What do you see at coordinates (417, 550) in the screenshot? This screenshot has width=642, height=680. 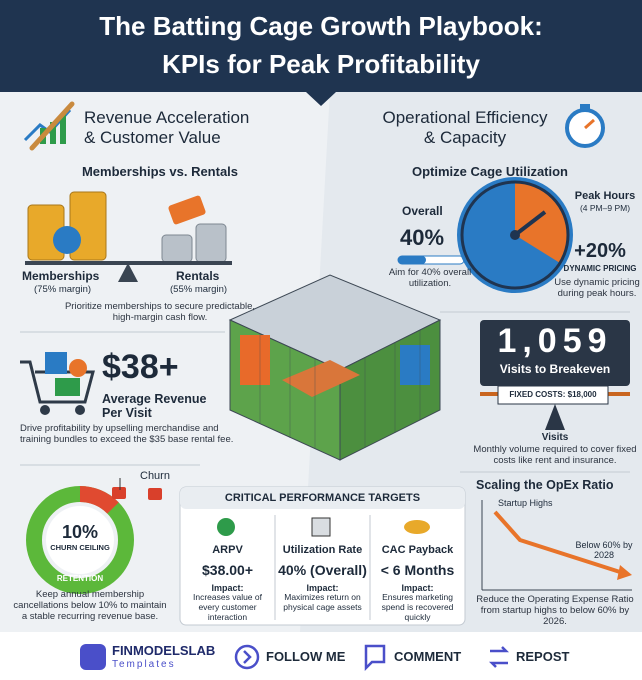 I see `card-title: CAC Payback` at bounding box center [417, 550].